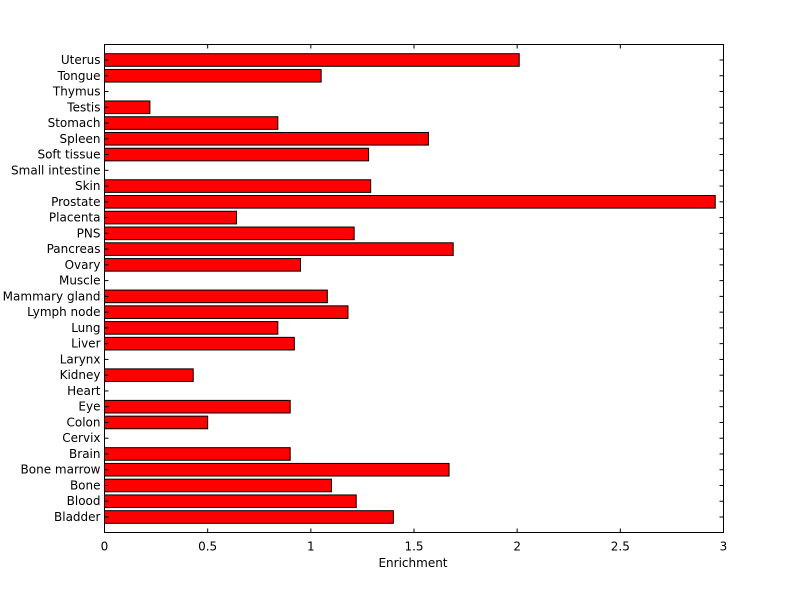  Describe the element at coordinates (724, 547) in the screenshot. I see `x-tick-label: 3` at that location.